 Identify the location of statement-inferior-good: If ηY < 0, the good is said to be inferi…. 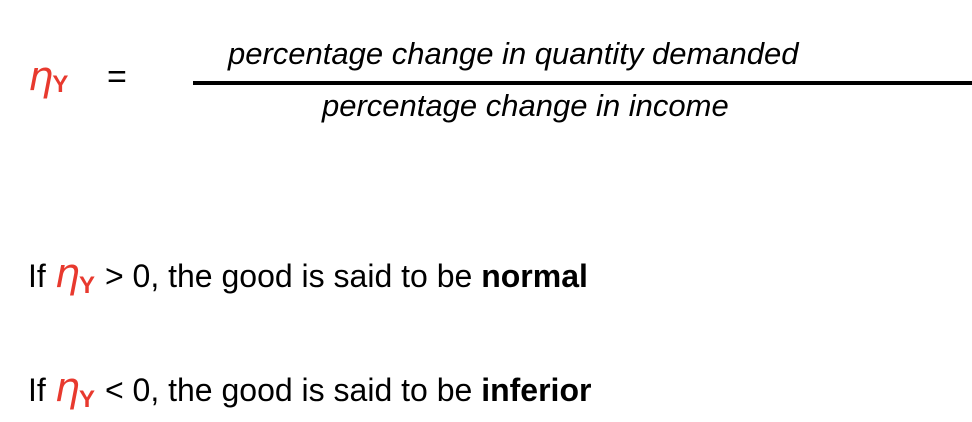
(309, 391).